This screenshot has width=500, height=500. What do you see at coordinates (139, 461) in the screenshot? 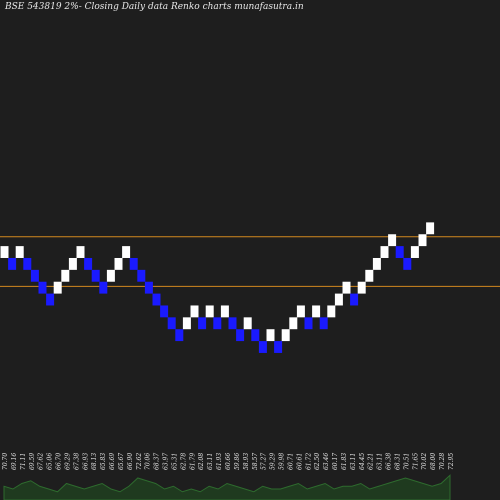
I see `x-tick-label-16: 72.62` at bounding box center [139, 461].